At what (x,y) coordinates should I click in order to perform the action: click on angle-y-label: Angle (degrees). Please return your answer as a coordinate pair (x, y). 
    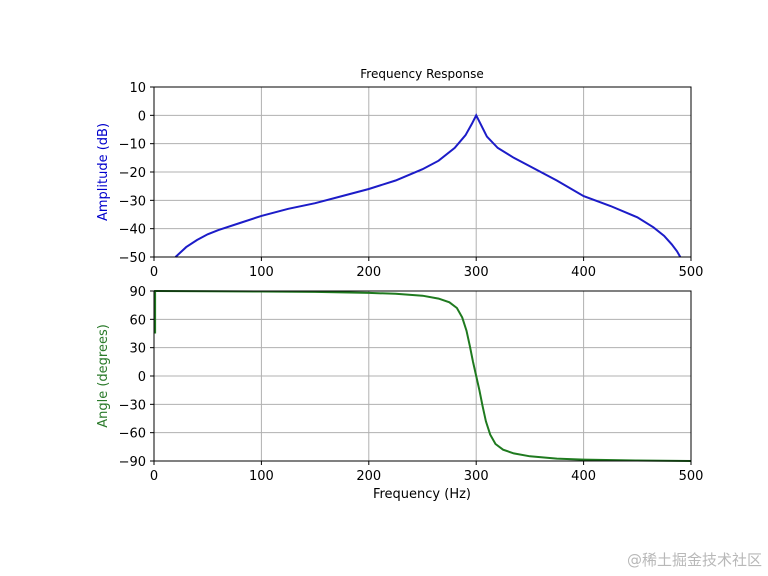
    Looking at the image, I should click on (103, 376).